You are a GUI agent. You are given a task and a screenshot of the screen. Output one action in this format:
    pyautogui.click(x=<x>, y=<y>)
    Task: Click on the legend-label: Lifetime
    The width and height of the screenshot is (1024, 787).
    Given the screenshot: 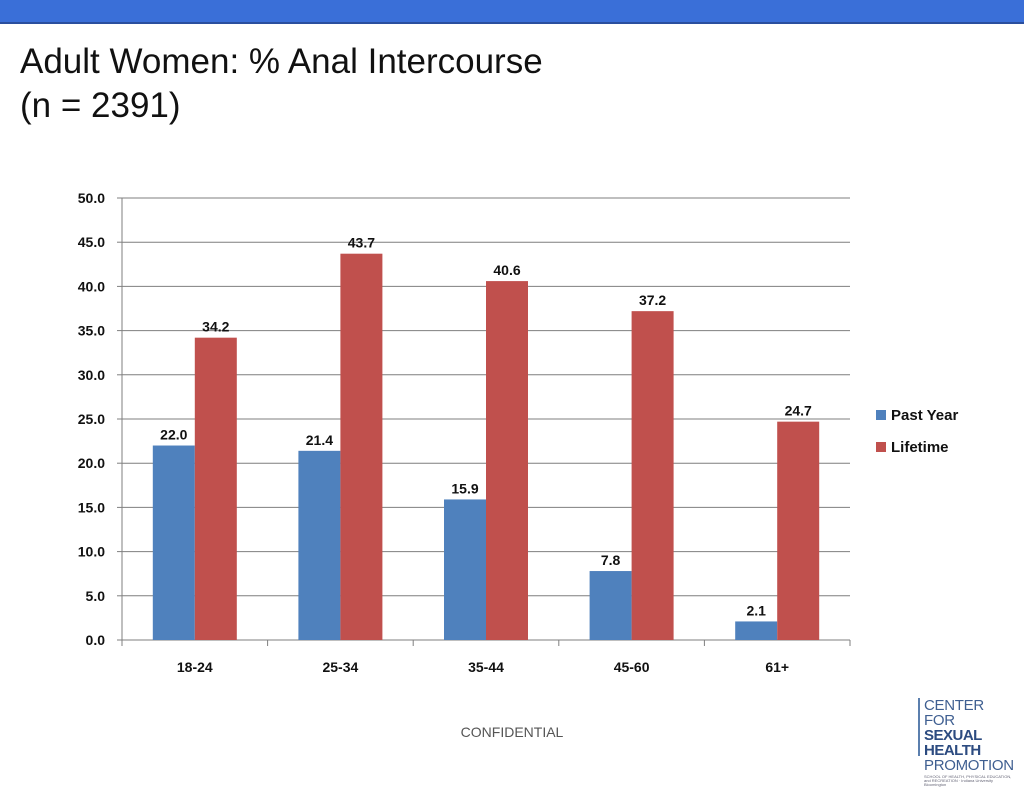 What is the action you would take?
    pyautogui.click(x=920, y=447)
    